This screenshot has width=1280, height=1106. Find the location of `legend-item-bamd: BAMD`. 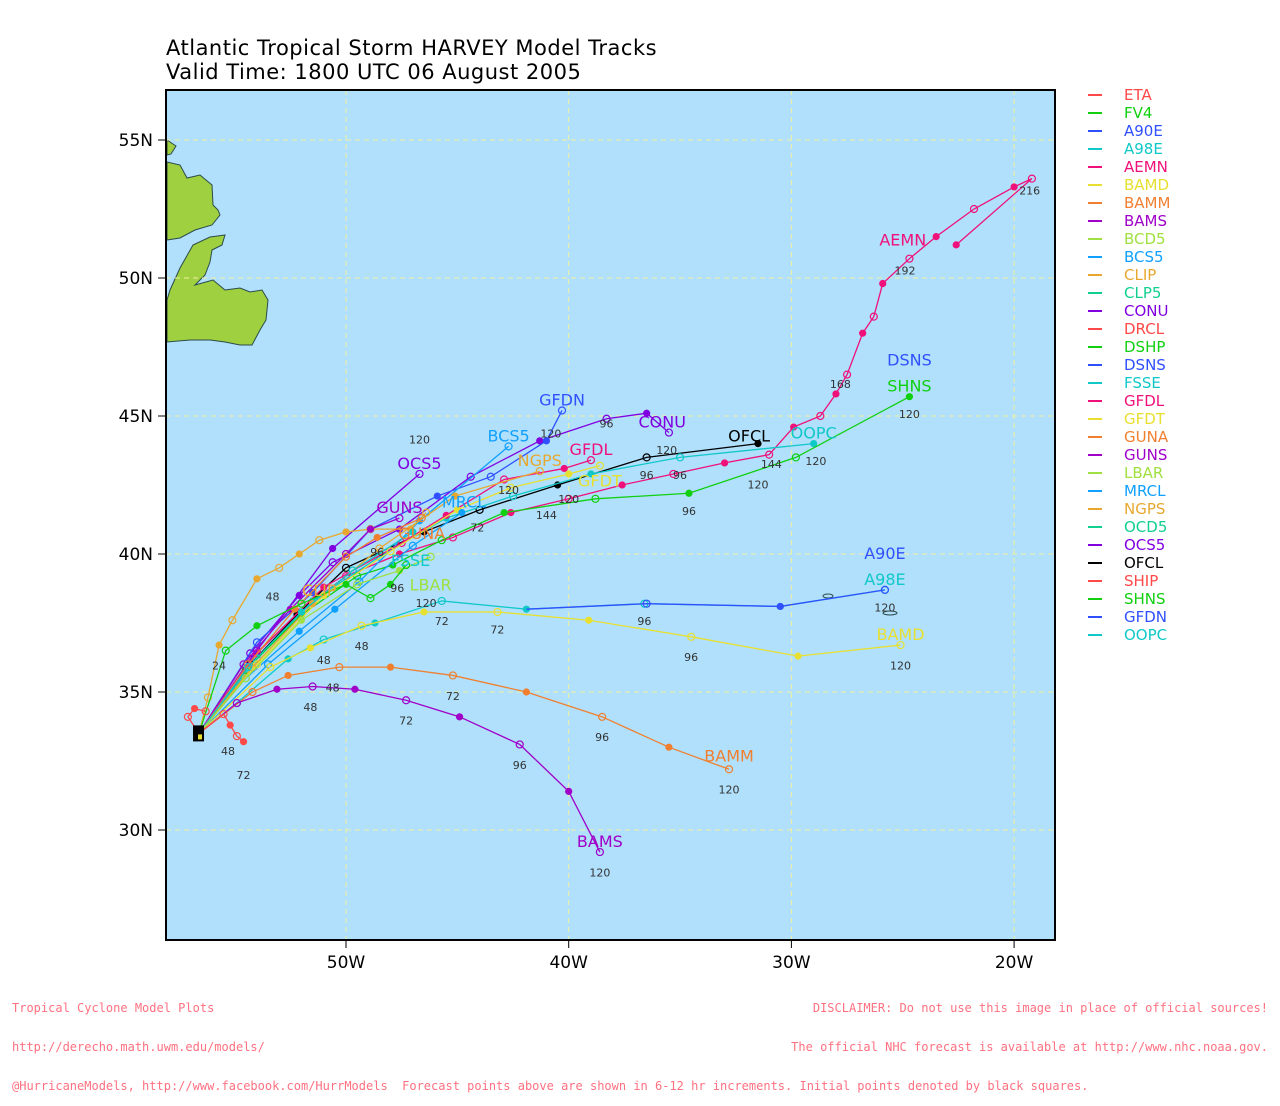

legend-item-bamd: BAMD is located at coordinates (1129, 185).